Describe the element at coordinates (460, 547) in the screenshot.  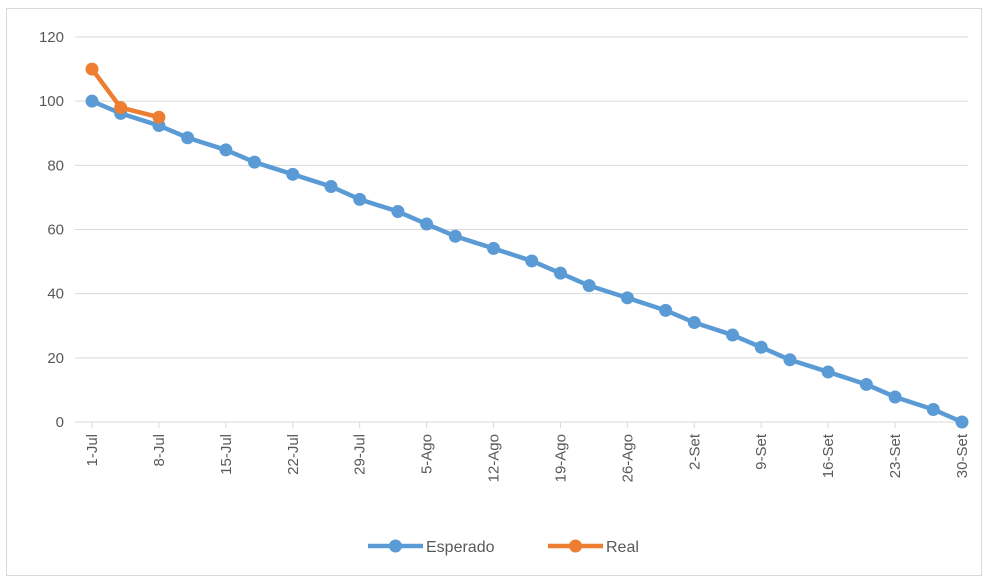
I see `legend-label-esperado: Esperado` at that location.